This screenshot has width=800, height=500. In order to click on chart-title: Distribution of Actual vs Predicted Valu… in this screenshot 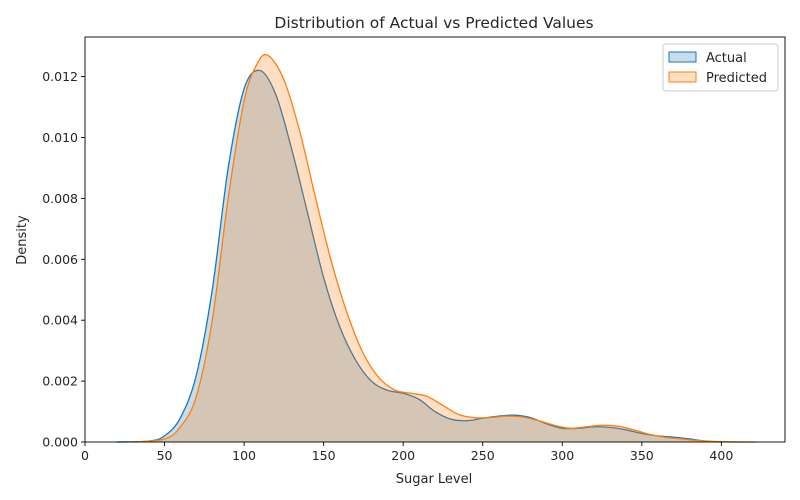, I will do `click(433, 23)`.